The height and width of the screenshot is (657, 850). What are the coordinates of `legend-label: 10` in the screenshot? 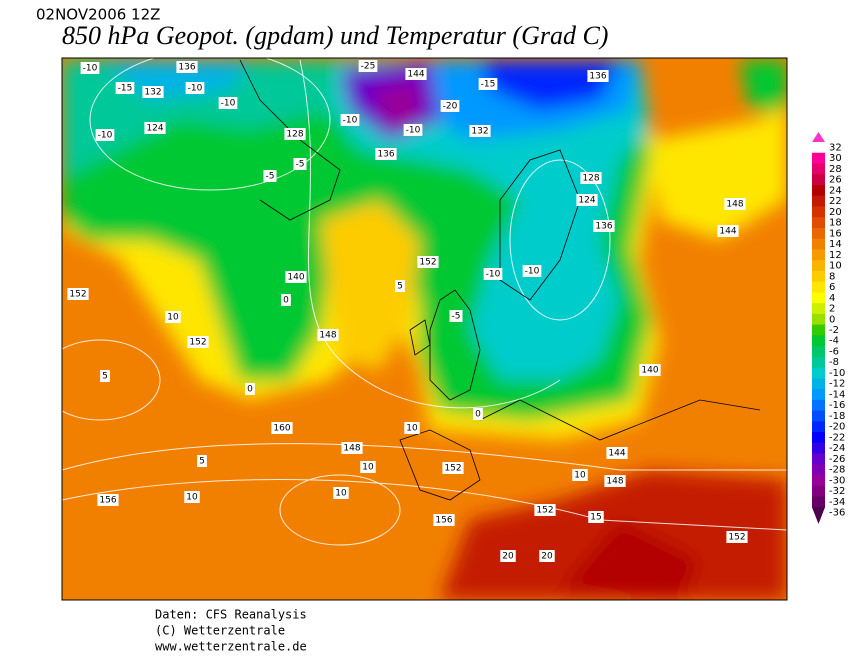 It's located at (835, 266).